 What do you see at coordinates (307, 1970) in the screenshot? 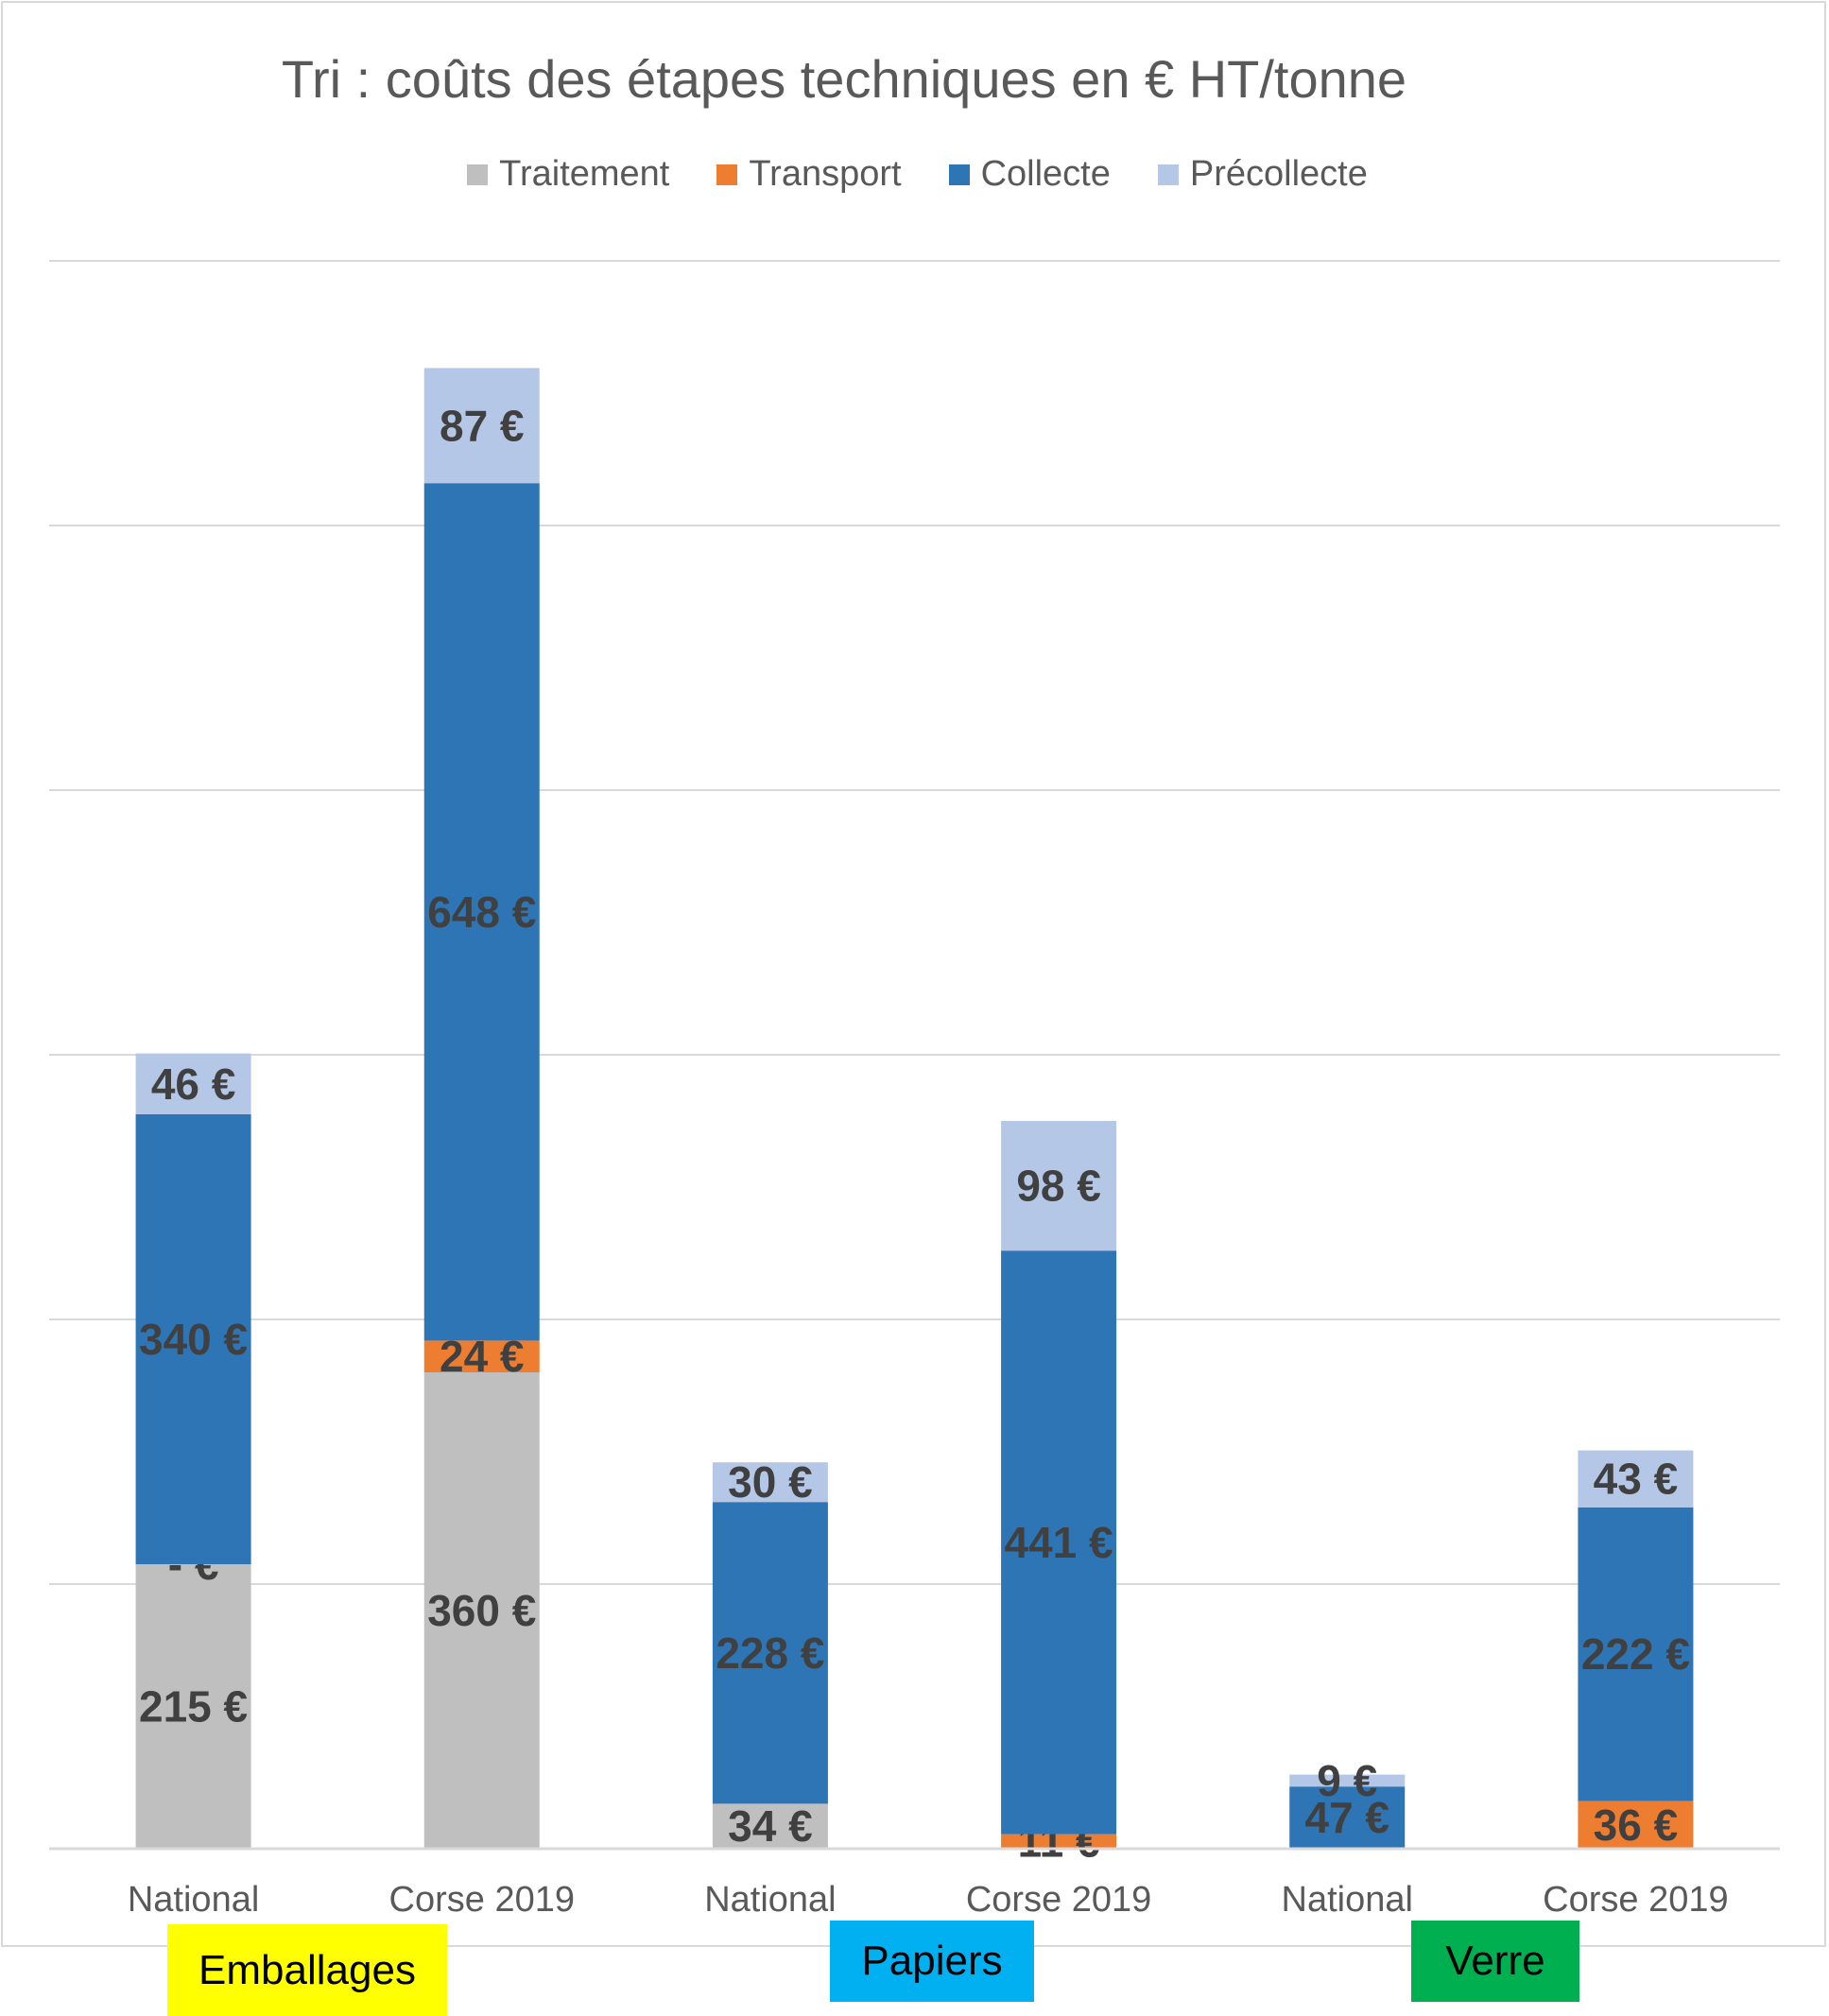
I see `group-label-emballages: Emballages` at bounding box center [307, 1970].